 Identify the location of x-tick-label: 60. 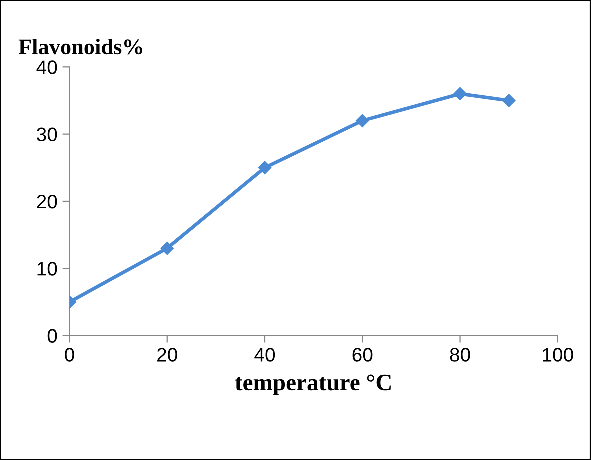
(362, 355).